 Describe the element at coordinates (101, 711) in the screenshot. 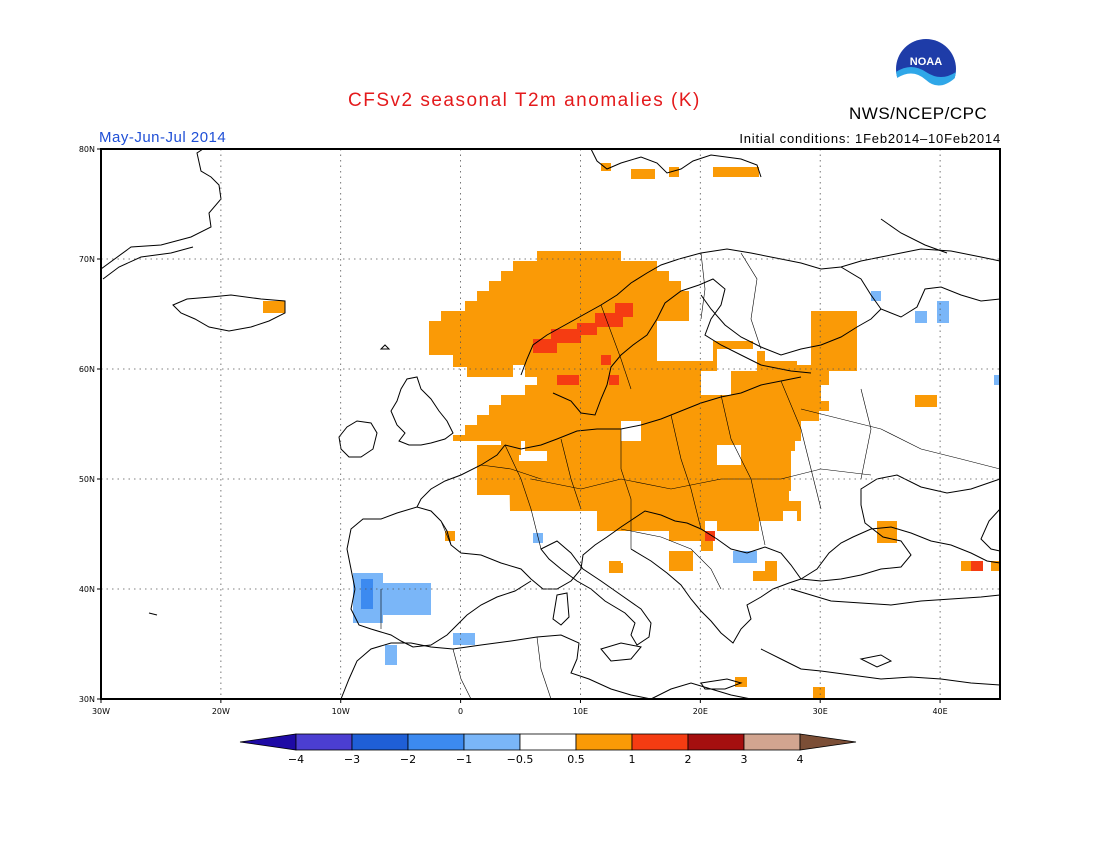

I see `lon-tick-label: 30W` at that location.